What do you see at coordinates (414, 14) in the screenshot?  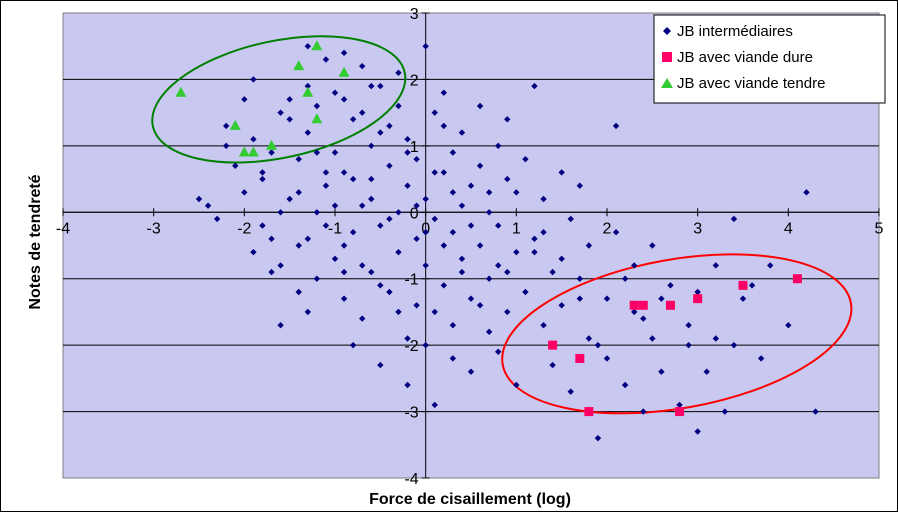 I see `y-tick-label: 3` at bounding box center [414, 14].